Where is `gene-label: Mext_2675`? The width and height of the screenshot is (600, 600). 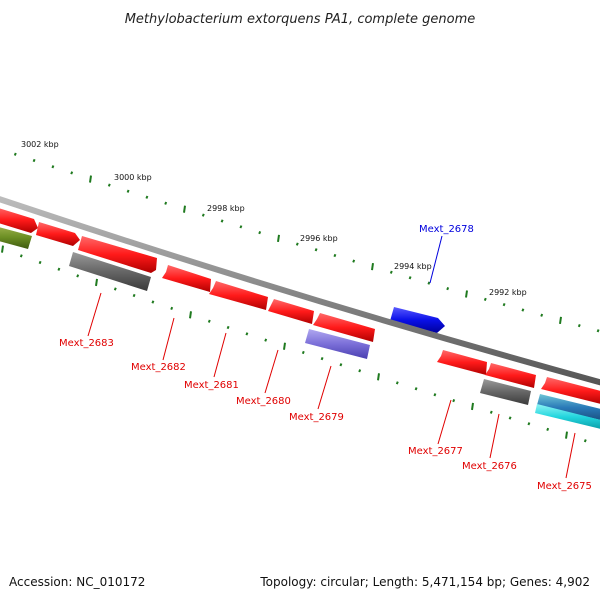
gene-label: Mext_2675 is located at coordinates (564, 486).